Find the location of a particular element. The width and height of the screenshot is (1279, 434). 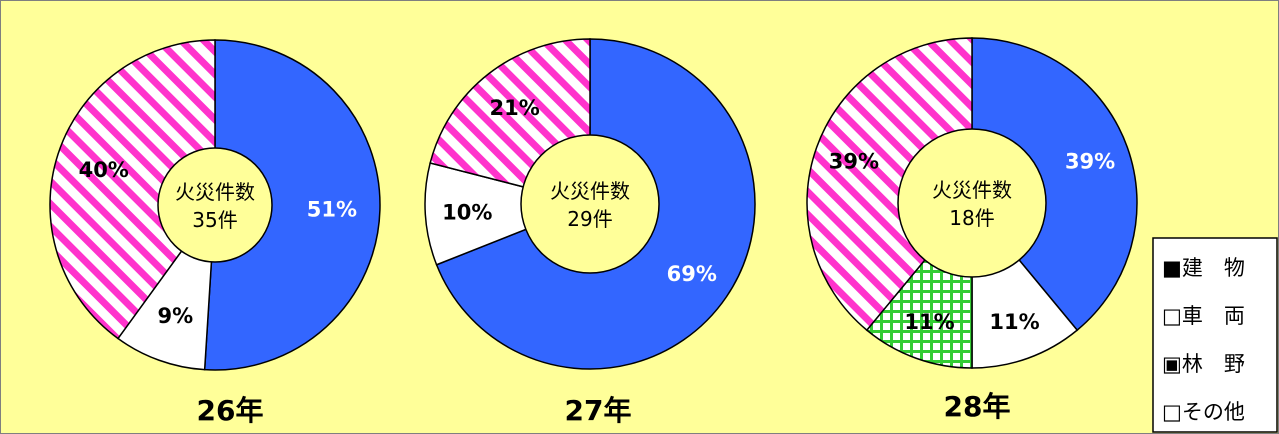

slice-label-vehicle-2: 11% is located at coordinates (1014, 322).